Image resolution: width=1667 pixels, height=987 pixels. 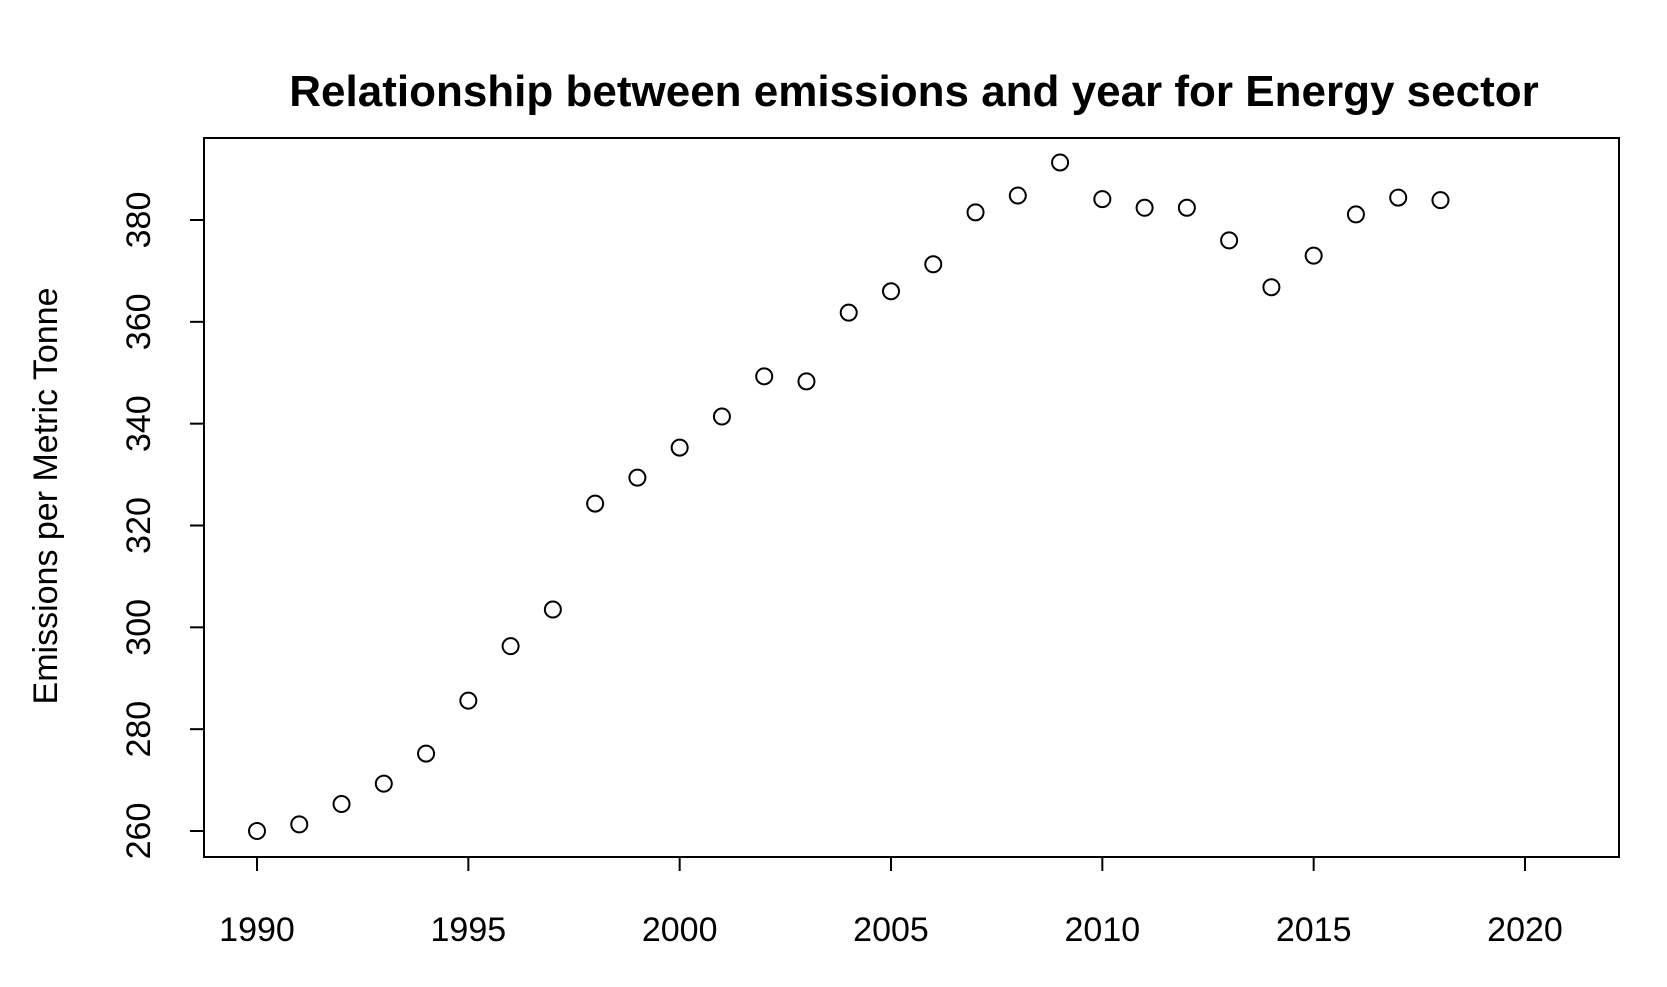 What do you see at coordinates (162, 526) in the screenshot?
I see `y-axis: 260 280 300 320 340 360 380` at bounding box center [162, 526].